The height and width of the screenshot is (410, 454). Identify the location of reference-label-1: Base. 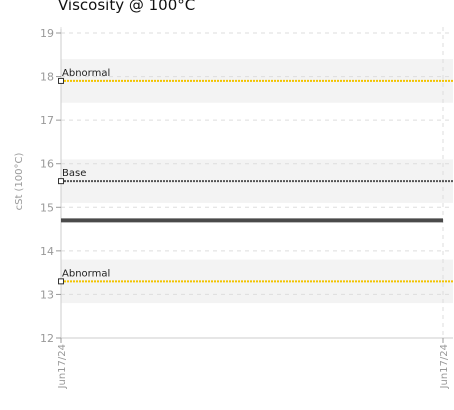
(74, 173).